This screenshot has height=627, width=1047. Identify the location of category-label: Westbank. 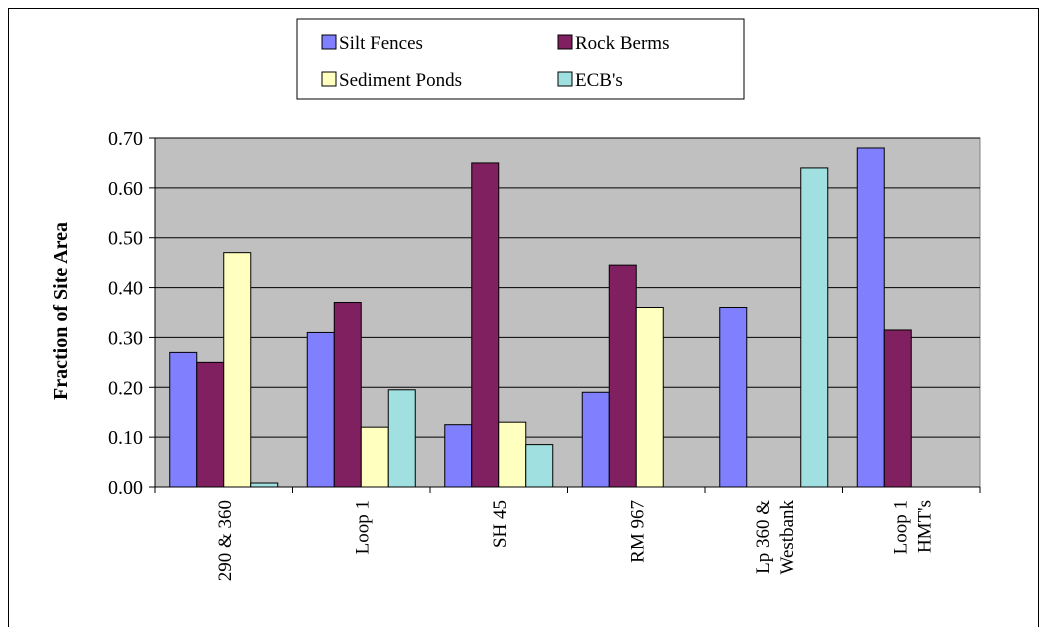
(787, 537).